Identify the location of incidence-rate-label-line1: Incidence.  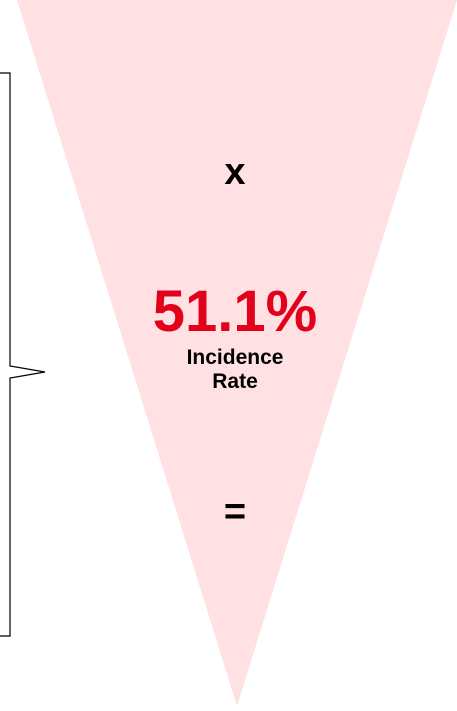
(235, 357).